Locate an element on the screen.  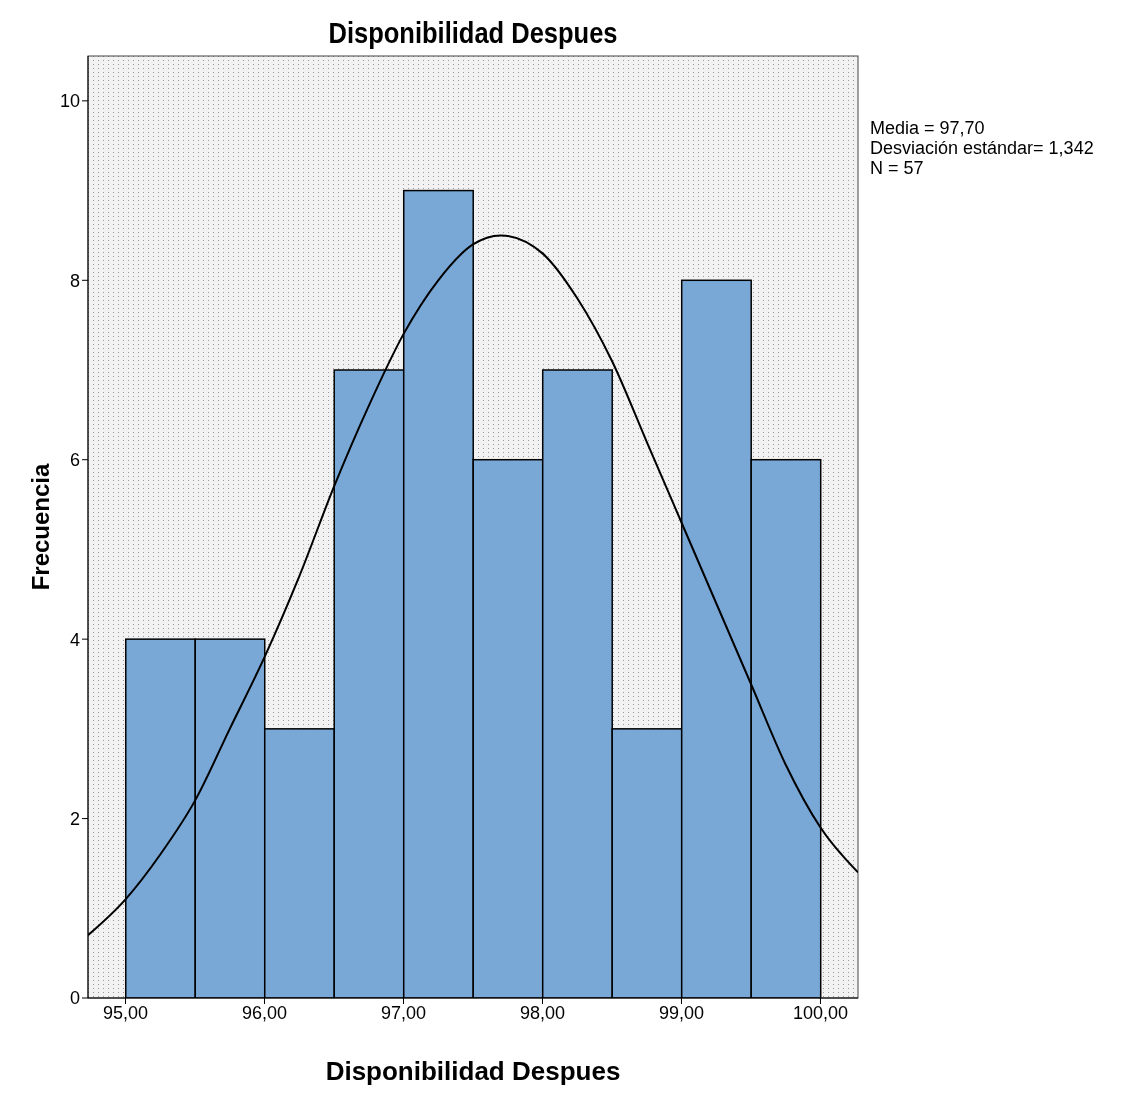
x-tick-label: 95,00 is located at coordinates (126, 1012).